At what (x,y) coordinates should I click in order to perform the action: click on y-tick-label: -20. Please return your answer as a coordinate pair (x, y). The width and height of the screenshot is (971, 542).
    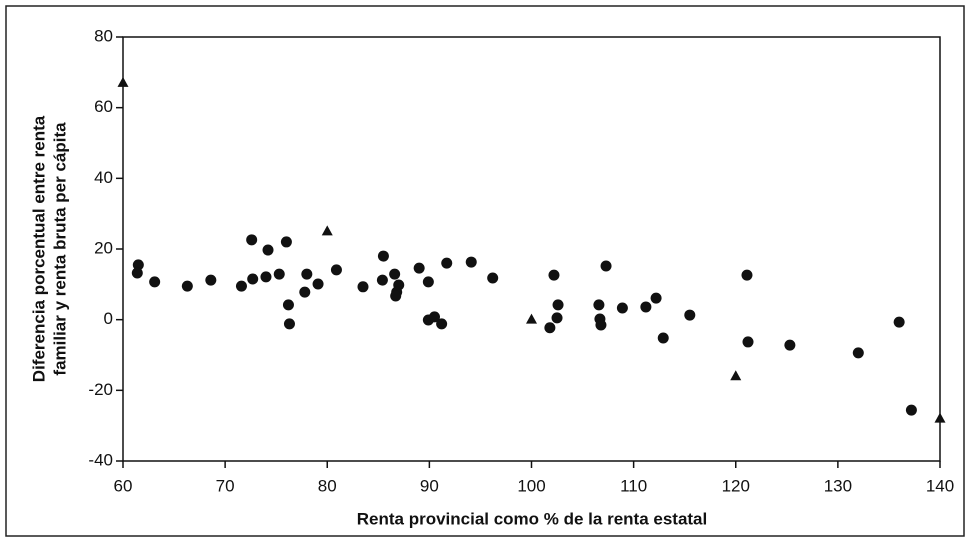
    Looking at the image, I should click on (100, 389).